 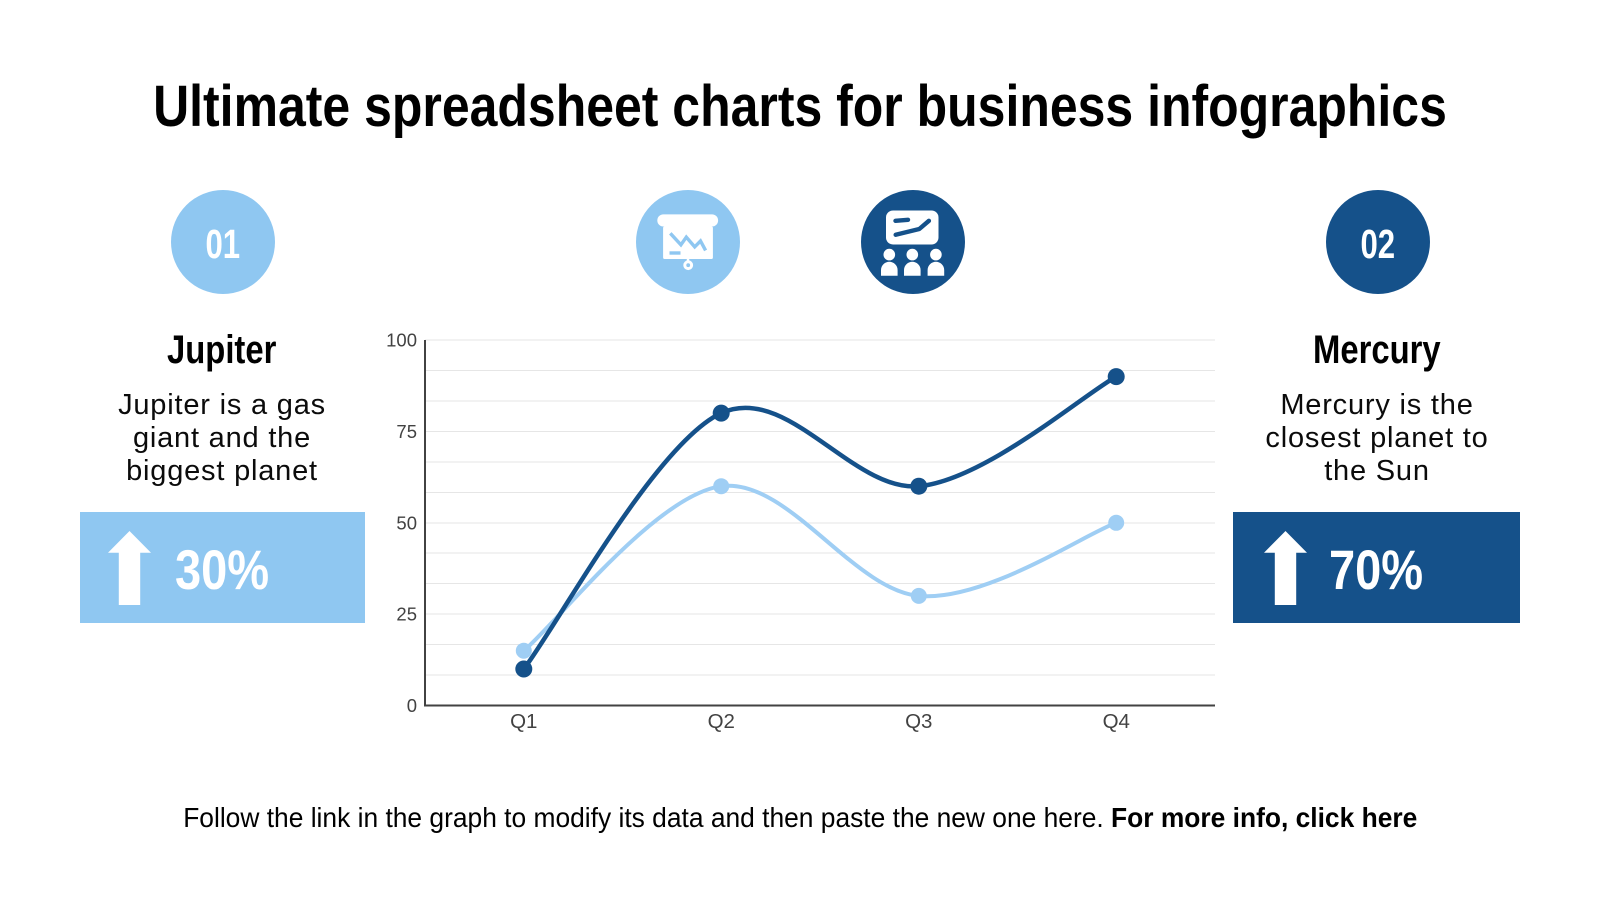 What do you see at coordinates (412, 705) in the screenshot?
I see `svg-text: 0` at bounding box center [412, 705].